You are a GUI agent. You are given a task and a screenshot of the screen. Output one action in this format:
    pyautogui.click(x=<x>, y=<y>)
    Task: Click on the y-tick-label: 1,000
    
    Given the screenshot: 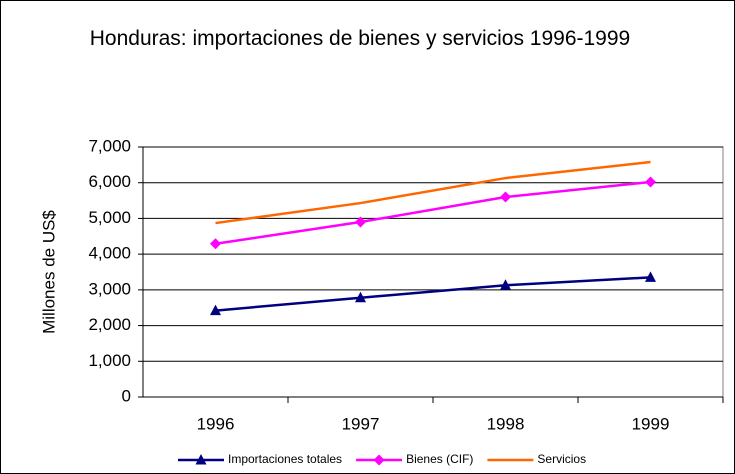 What is the action you would take?
    pyautogui.click(x=109, y=360)
    